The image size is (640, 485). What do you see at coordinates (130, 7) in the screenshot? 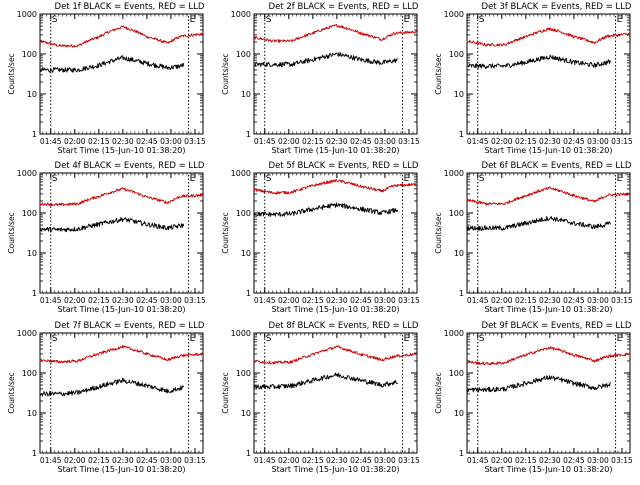
I see `chart-title: Det 1f BLACK = Events, RED = LLD` at bounding box center [130, 7].